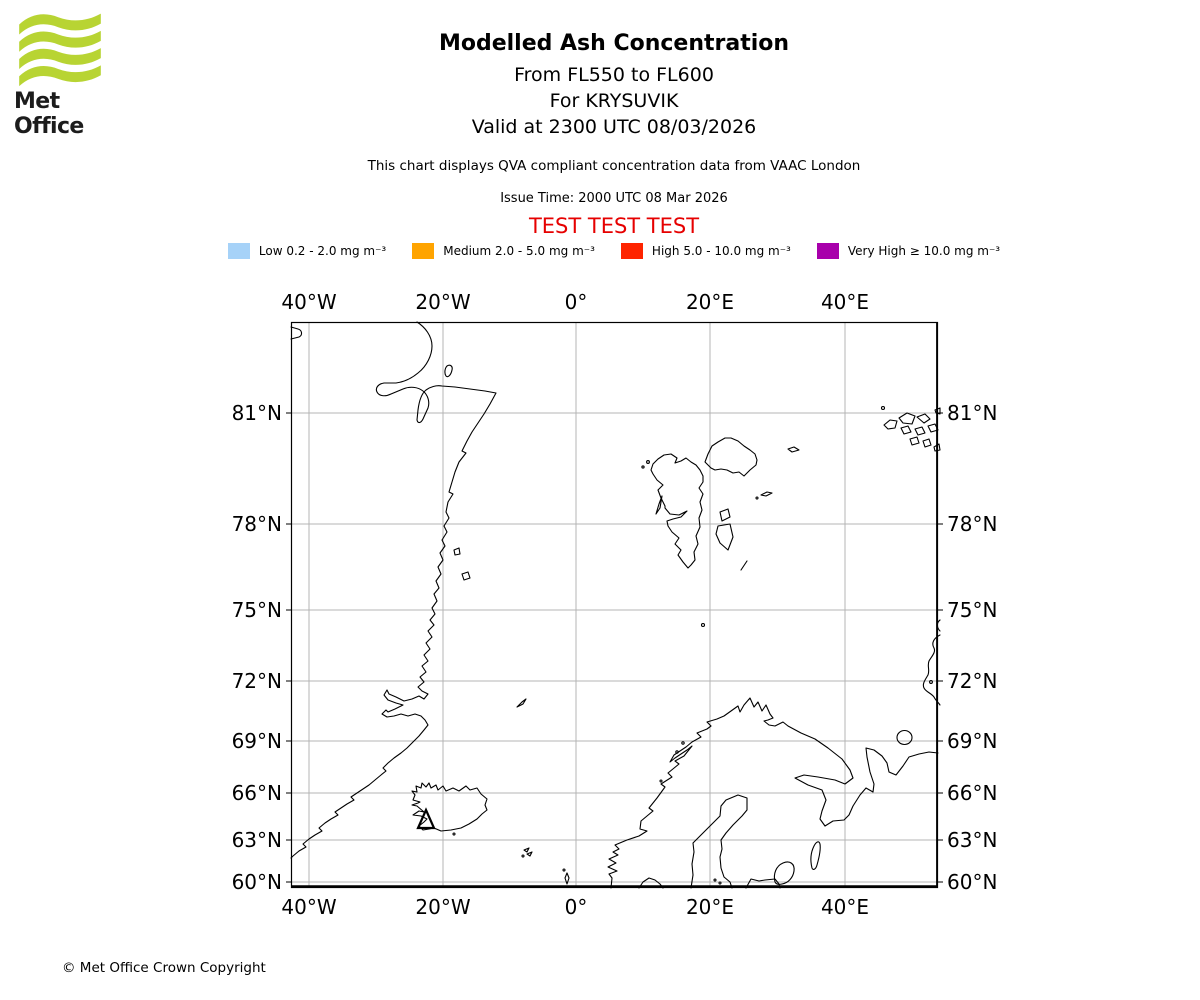  What do you see at coordinates (773, 793) in the screenshot?
I see `coastline-mainland-scandinavia-russia` at bounding box center [773, 793].